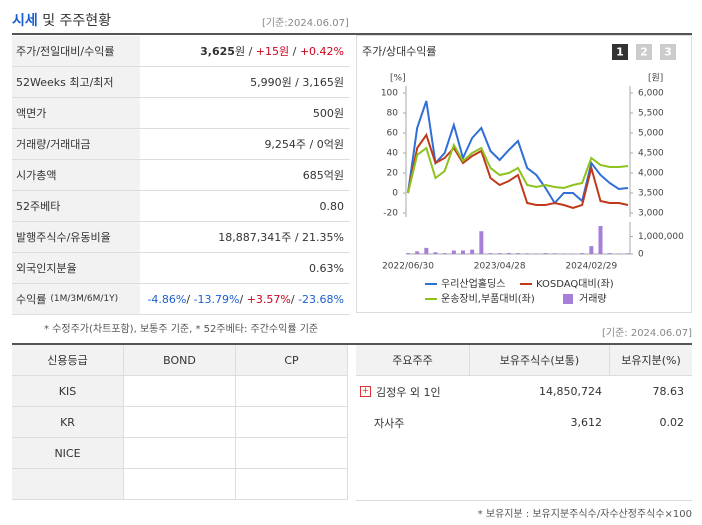 The width and height of the screenshot is (702, 525). What do you see at coordinates (651, 360) in the screenshot?
I see `header-cell: 보유지분(%)` at bounding box center [651, 360].